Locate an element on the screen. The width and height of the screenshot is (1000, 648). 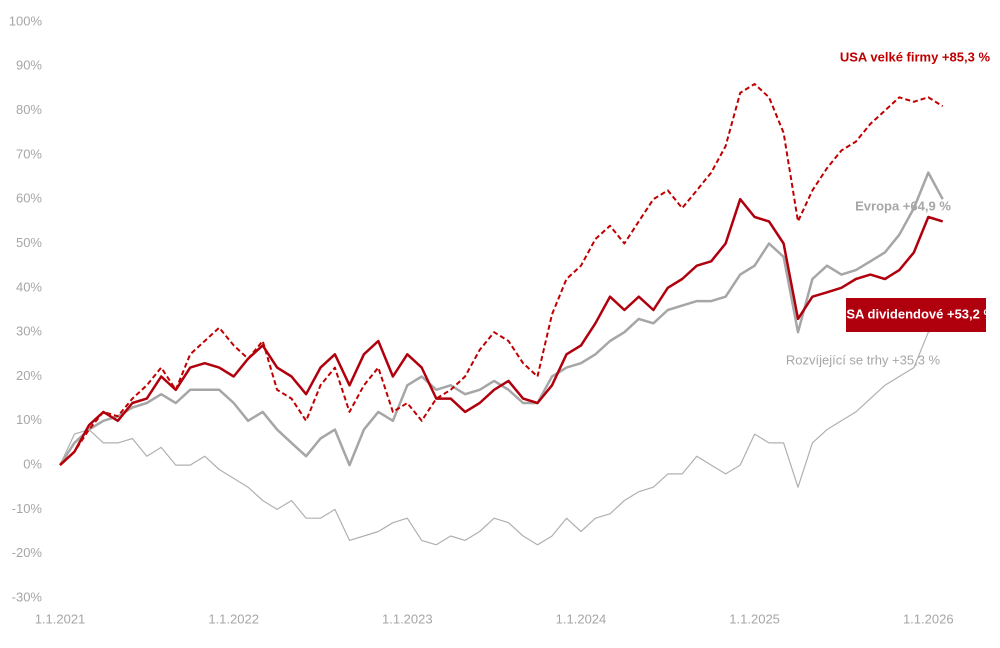
y-tick-label: -30% is located at coordinates (27, 596).